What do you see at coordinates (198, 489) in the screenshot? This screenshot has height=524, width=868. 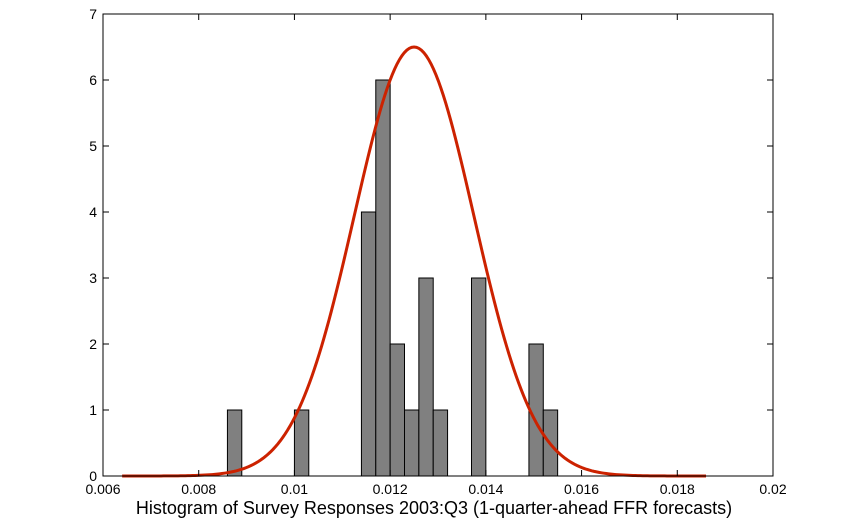 I see `x-tick-label: 0.008` at bounding box center [198, 489].